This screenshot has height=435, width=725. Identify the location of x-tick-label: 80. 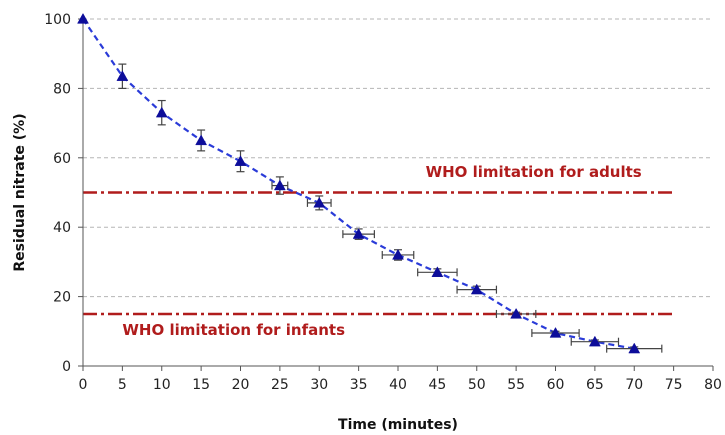
(713, 385).